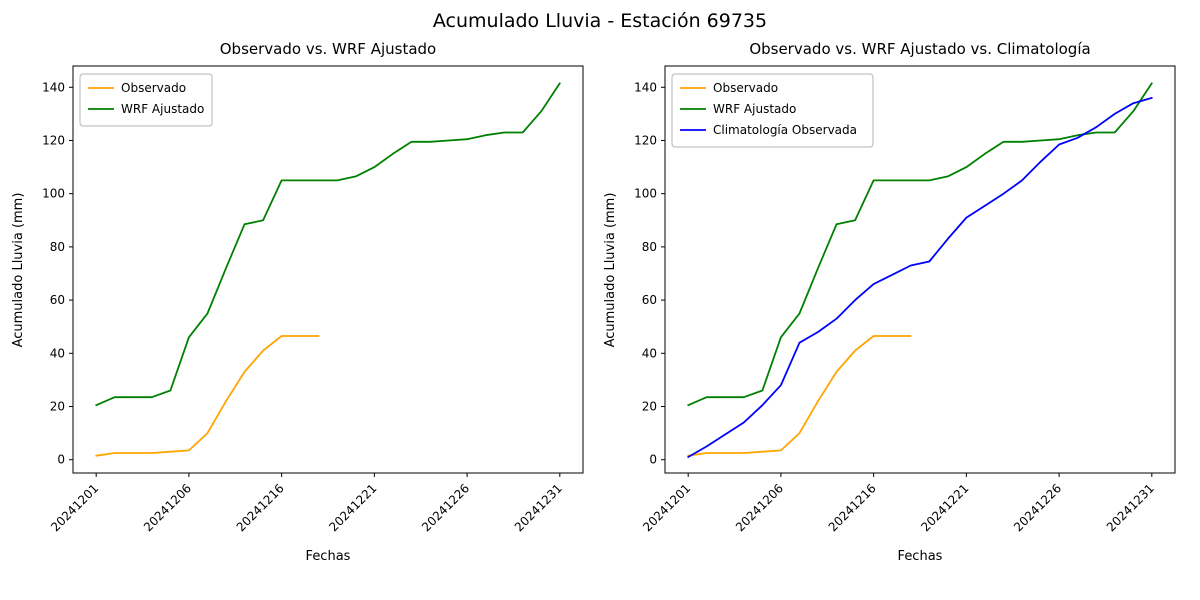 The width and height of the screenshot is (1200, 600). I want to click on x-axis-label-right: Fechas, so click(920, 556).